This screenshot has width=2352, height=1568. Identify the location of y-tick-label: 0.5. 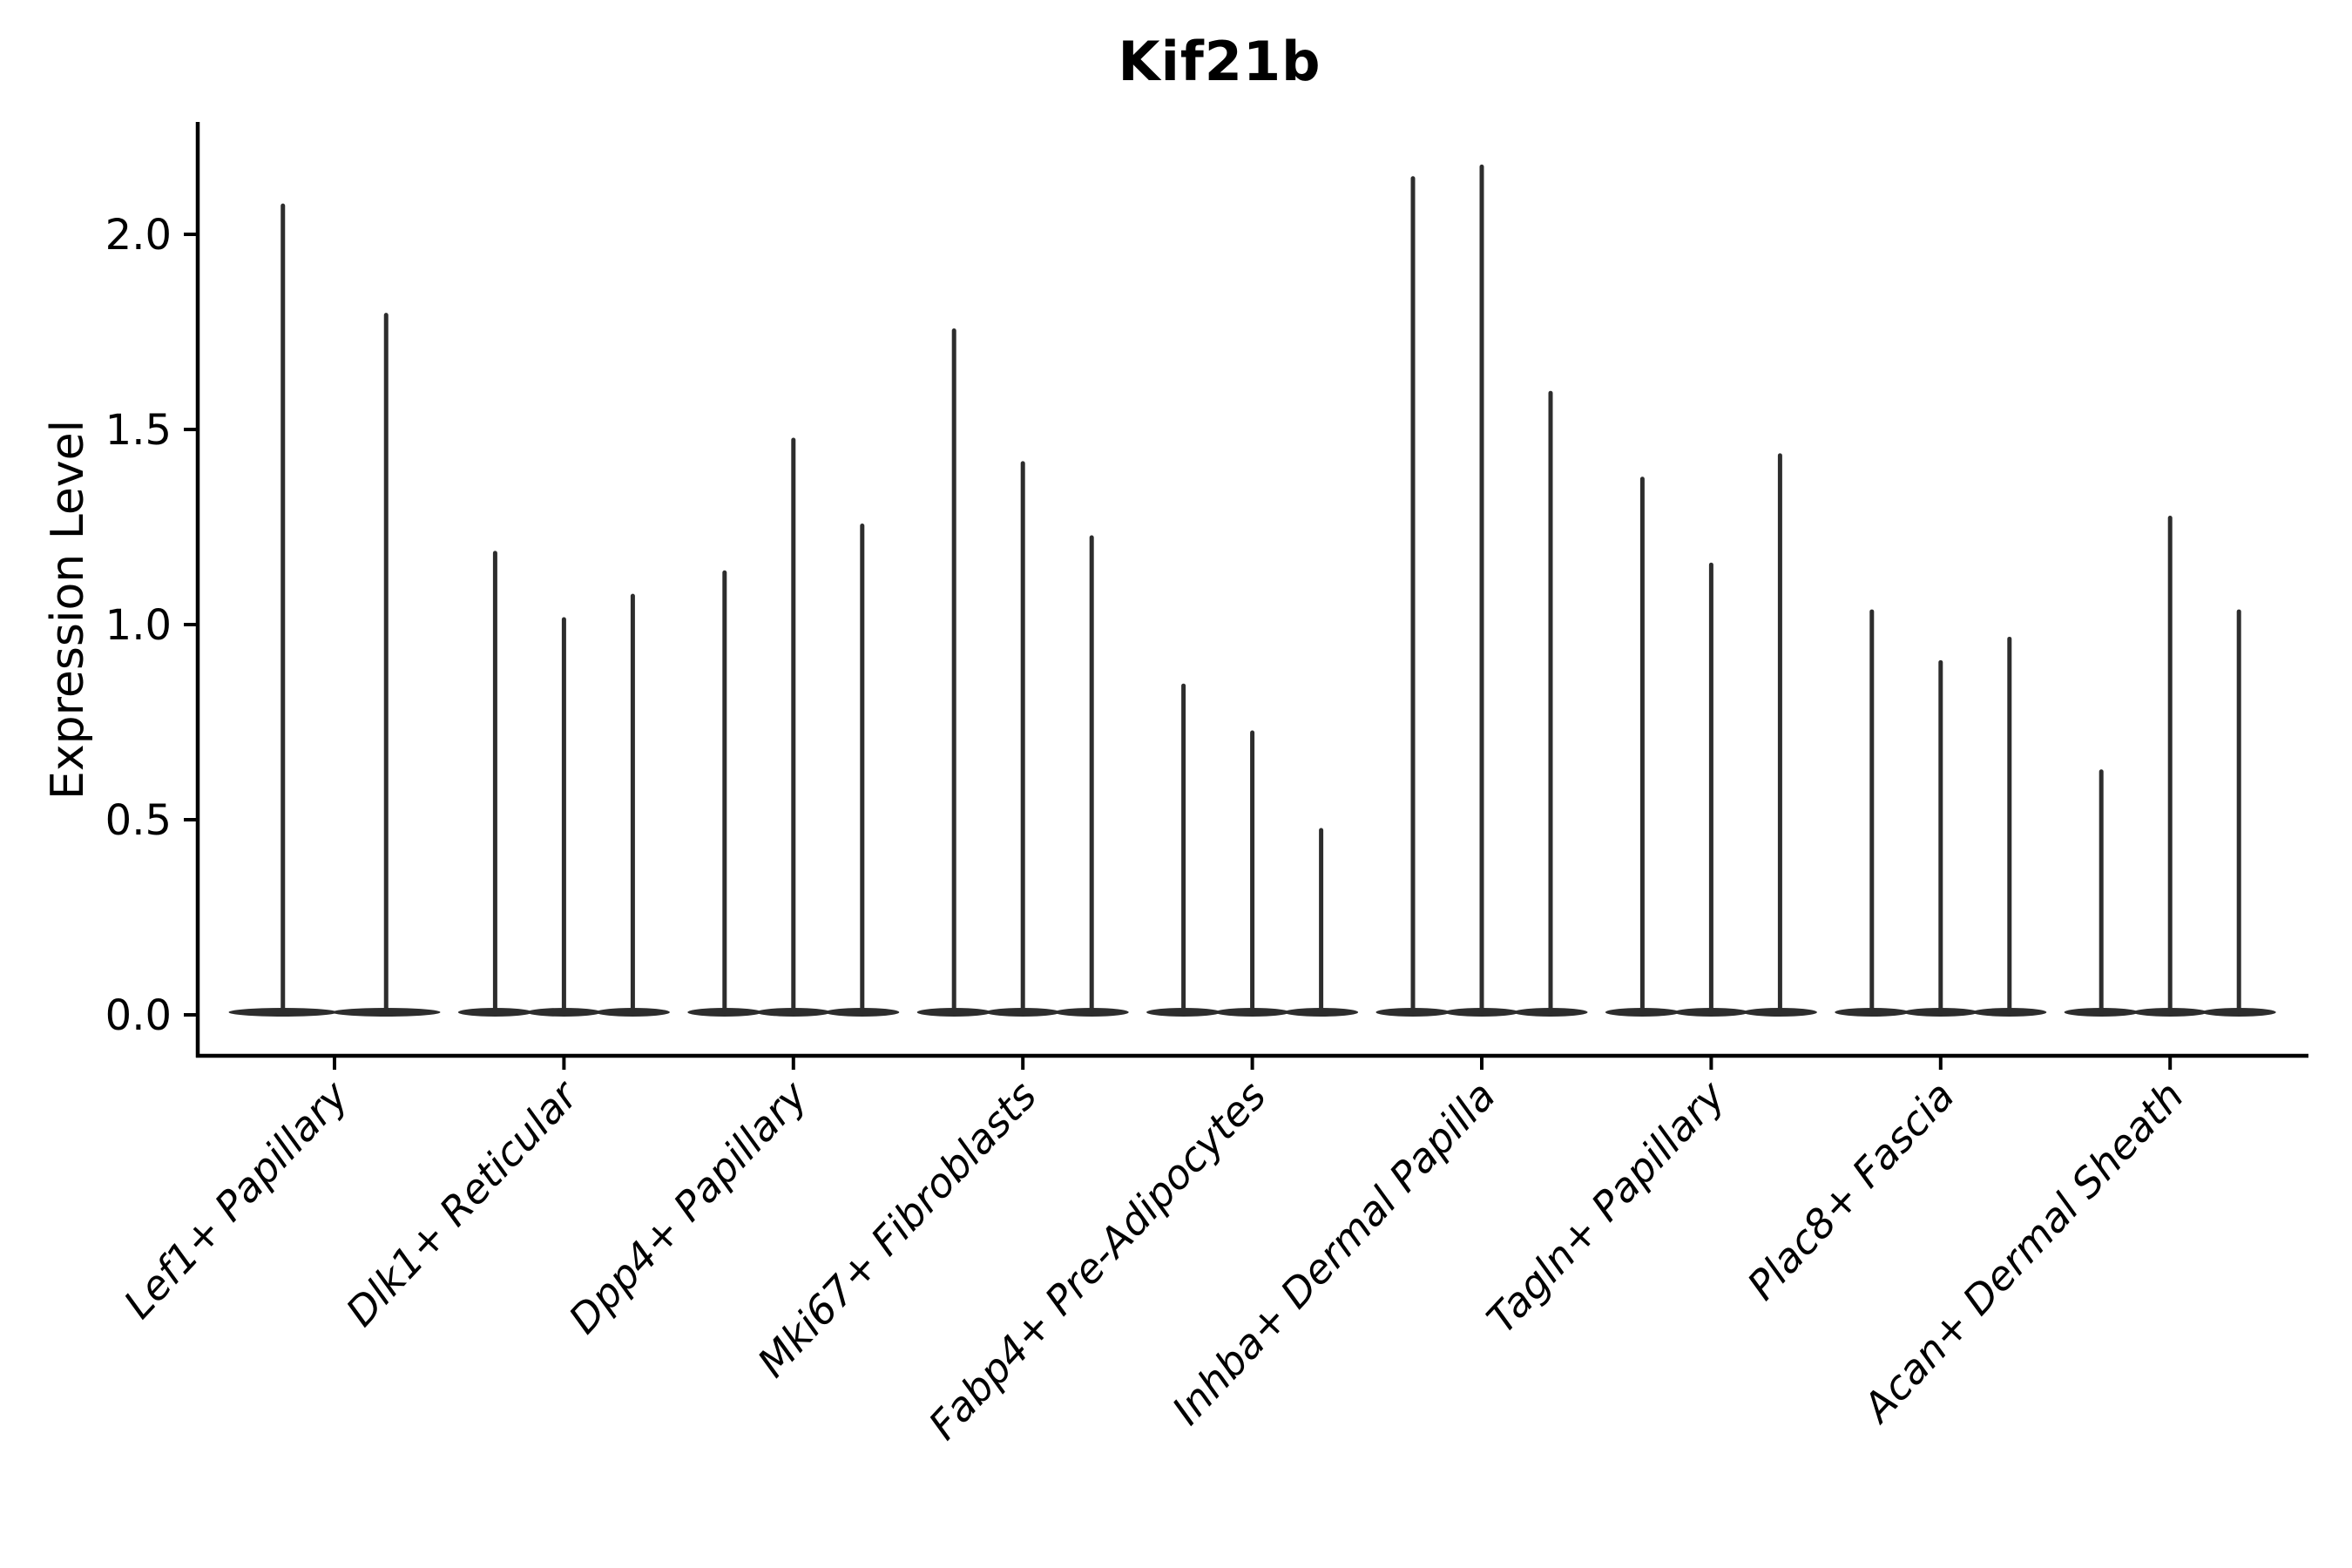
(138, 820).